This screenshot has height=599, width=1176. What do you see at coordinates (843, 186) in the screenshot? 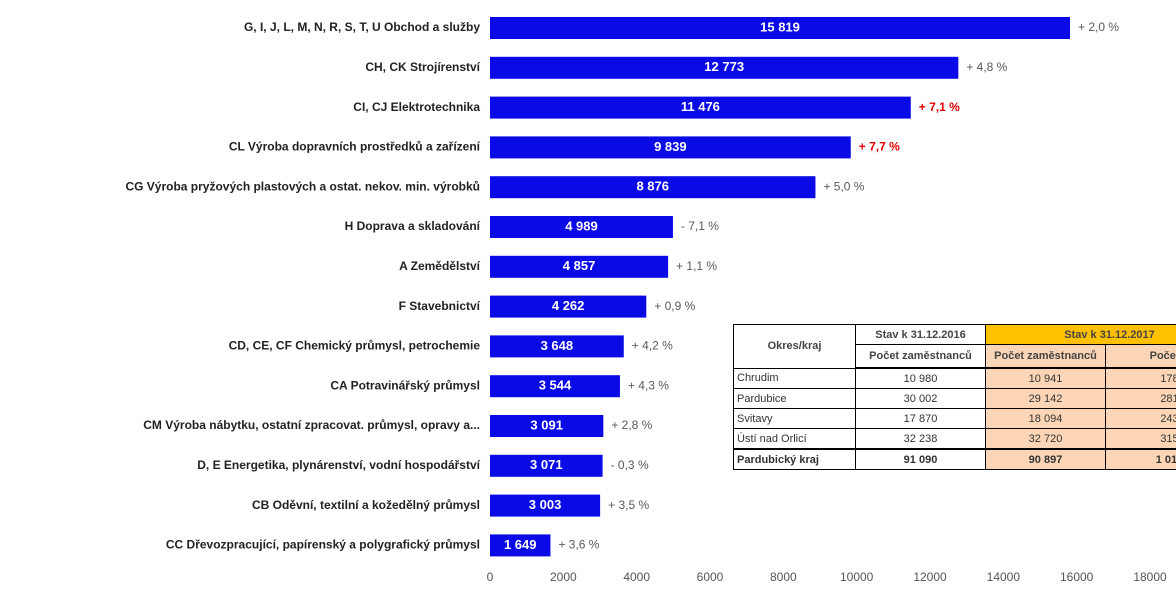
I see `change-label: + 5,0 %` at bounding box center [843, 186].